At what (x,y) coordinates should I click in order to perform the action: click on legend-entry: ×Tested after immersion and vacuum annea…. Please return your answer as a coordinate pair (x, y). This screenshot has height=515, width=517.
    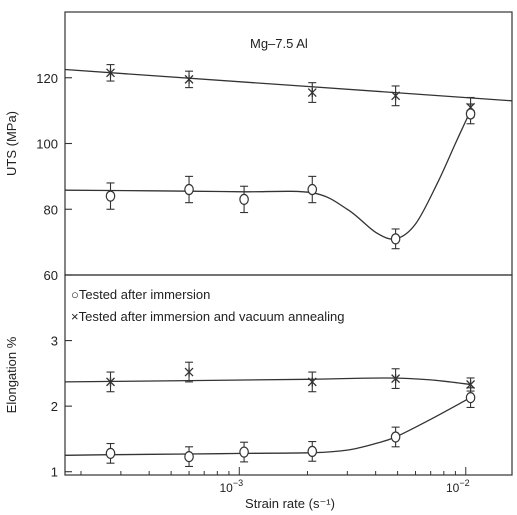
    Looking at the image, I should click on (208, 316).